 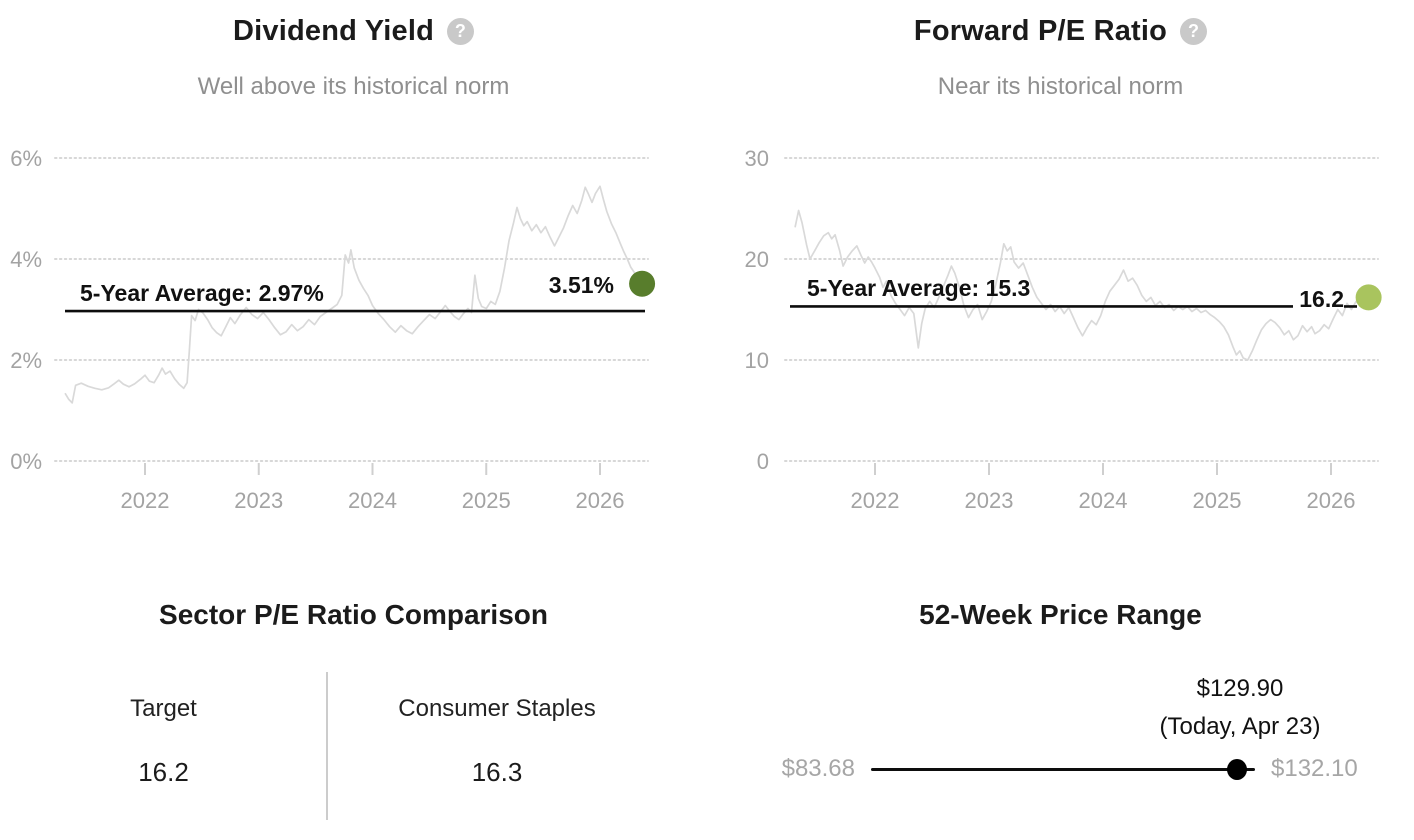 I want to click on forward-pe-subtitle: Near its historical norm, so click(x=1060, y=86).